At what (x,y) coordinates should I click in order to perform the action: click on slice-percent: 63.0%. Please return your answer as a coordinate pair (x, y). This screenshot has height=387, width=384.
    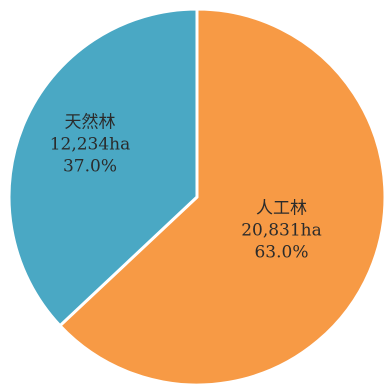
    Looking at the image, I should click on (281, 253).